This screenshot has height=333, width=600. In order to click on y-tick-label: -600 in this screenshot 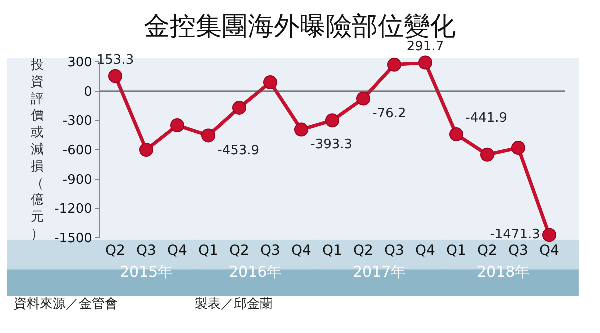, I will do `click(77, 151)`.